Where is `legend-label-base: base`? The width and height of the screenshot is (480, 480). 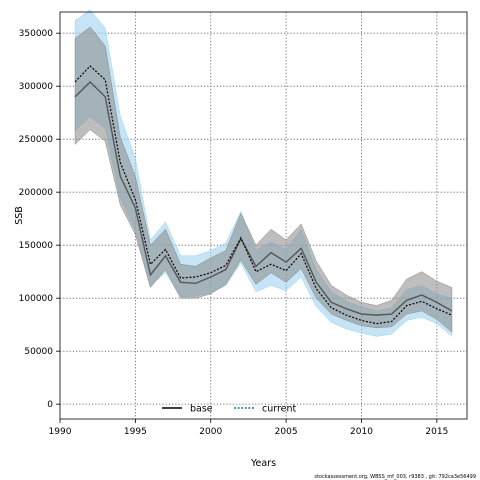
legend-label-base: base is located at coordinates (201, 409).